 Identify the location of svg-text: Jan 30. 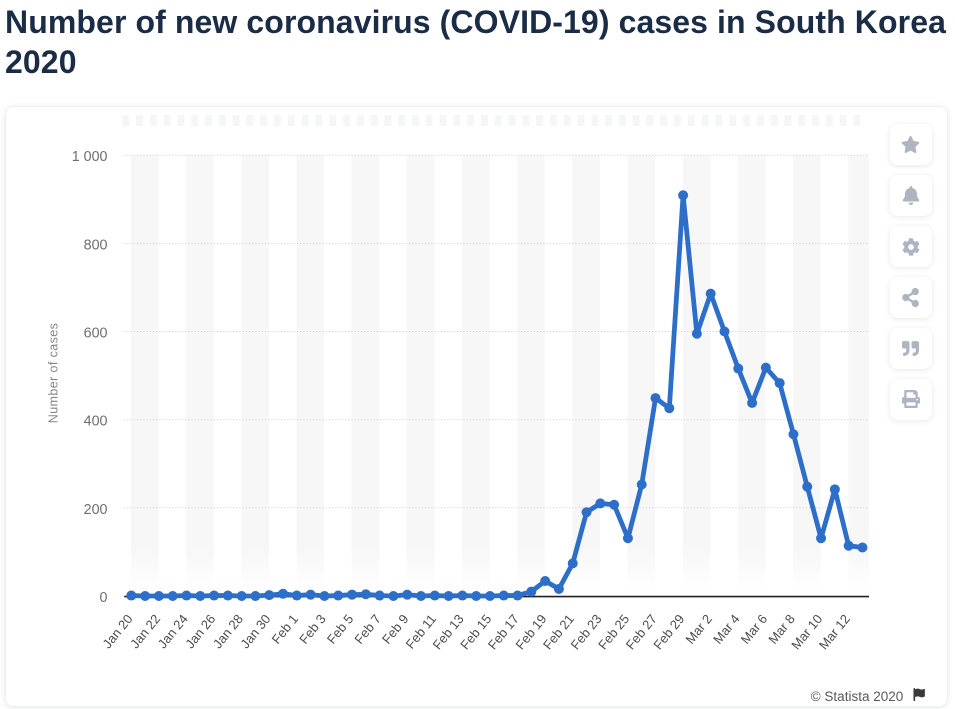
(255, 631).